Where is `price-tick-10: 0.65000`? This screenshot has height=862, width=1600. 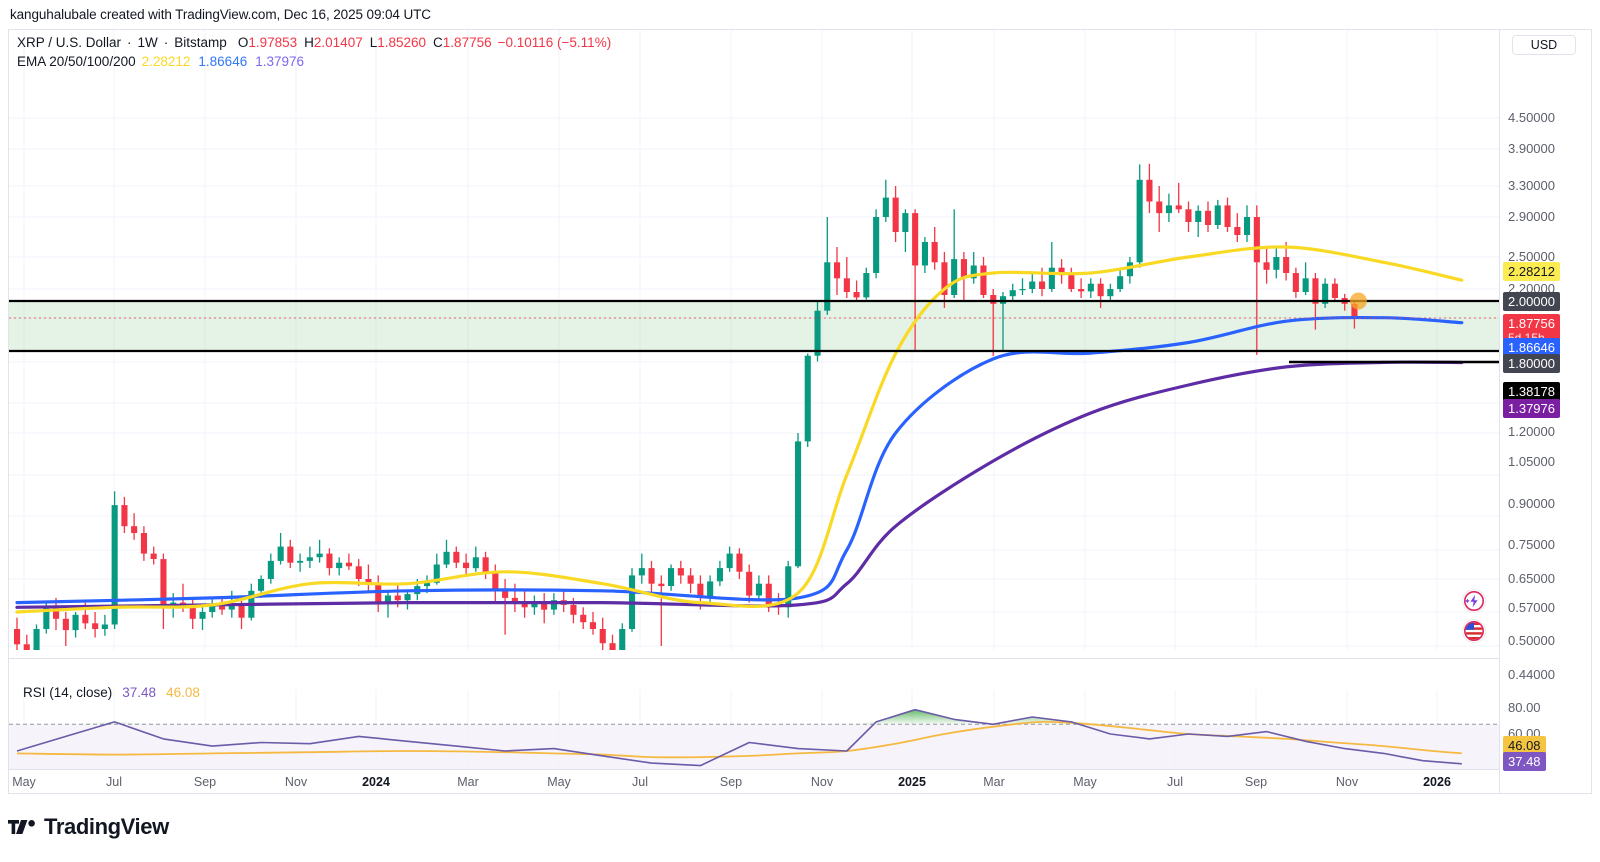 price-tick-10: 0.65000 is located at coordinates (1531, 578).